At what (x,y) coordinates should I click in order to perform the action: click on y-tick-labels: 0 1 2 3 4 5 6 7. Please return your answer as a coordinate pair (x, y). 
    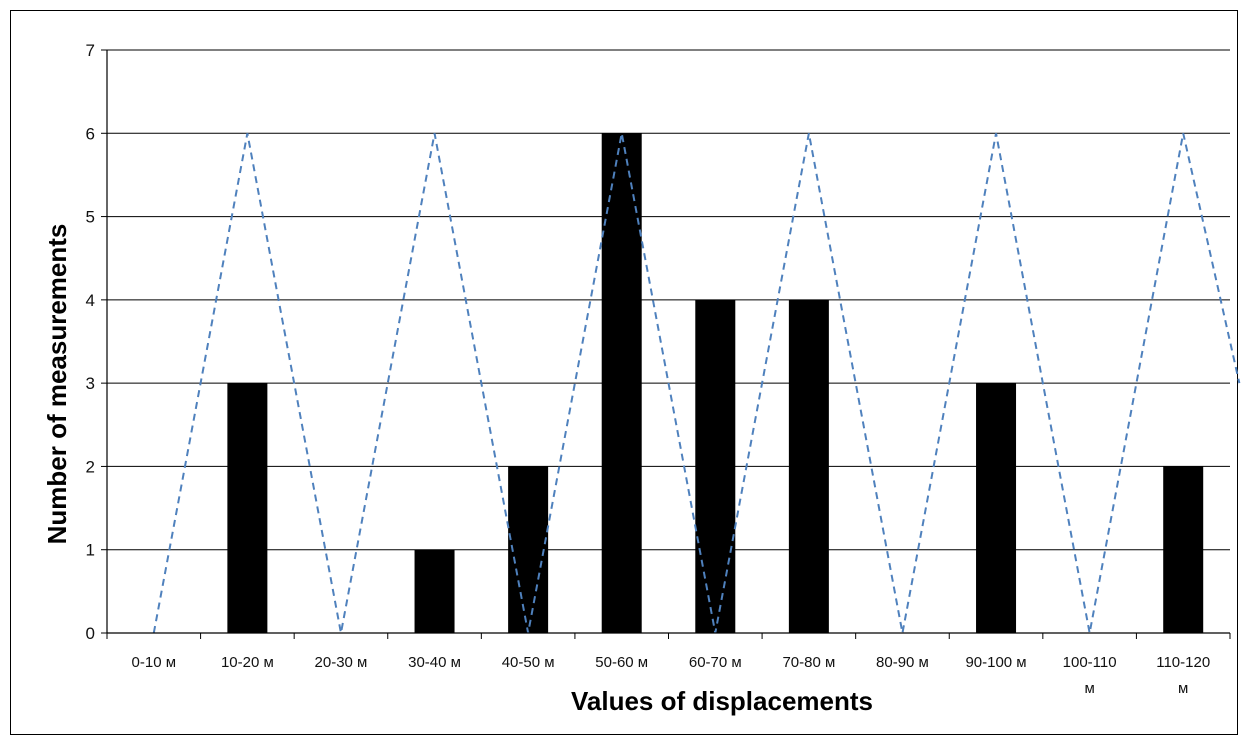
    Looking at the image, I should click on (90, 342).